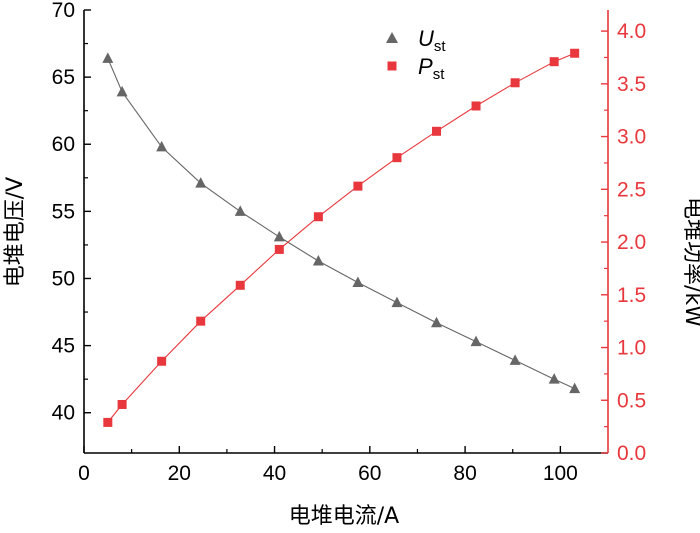 This screenshot has height=533, width=700. I want to click on right-y-tick-label: 0.5, so click(631, 400).